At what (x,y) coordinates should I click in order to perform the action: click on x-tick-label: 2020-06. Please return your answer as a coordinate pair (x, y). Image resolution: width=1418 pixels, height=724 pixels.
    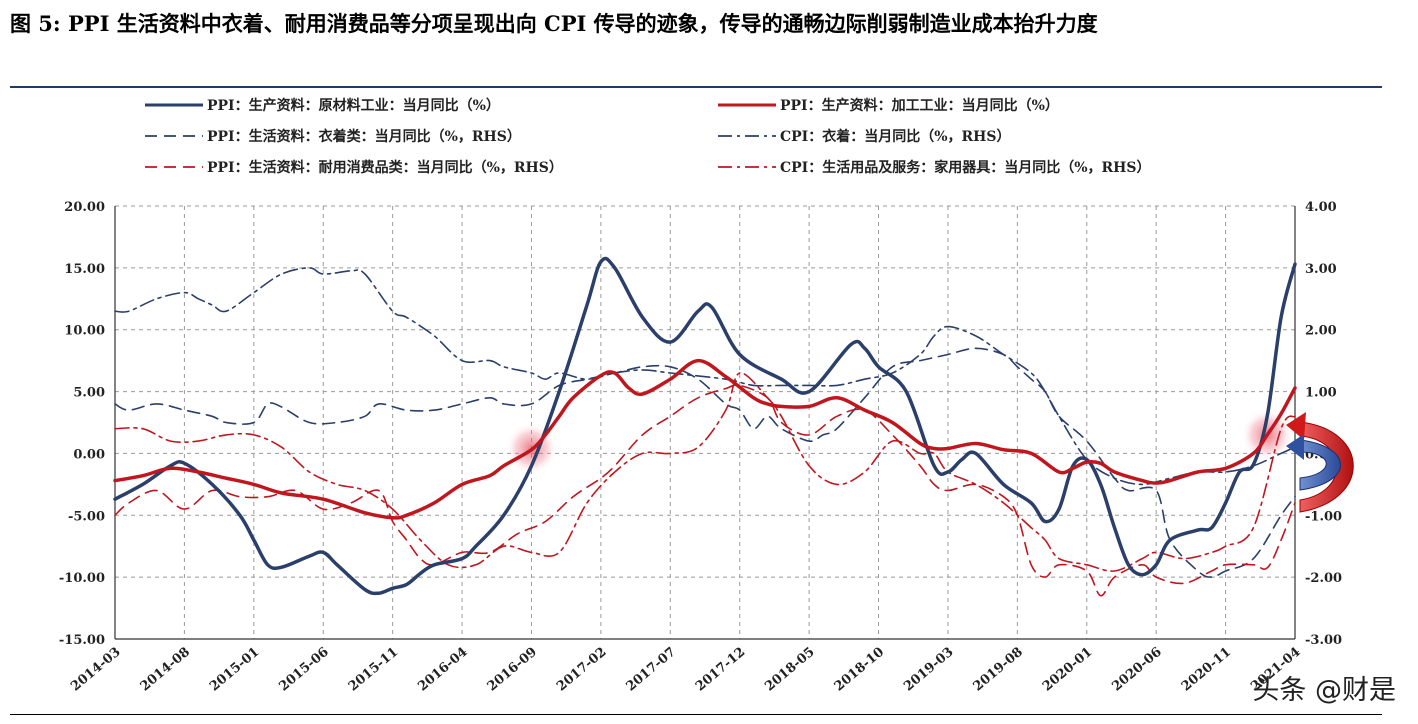
    Looking at the image, I should click on (1136, 670).